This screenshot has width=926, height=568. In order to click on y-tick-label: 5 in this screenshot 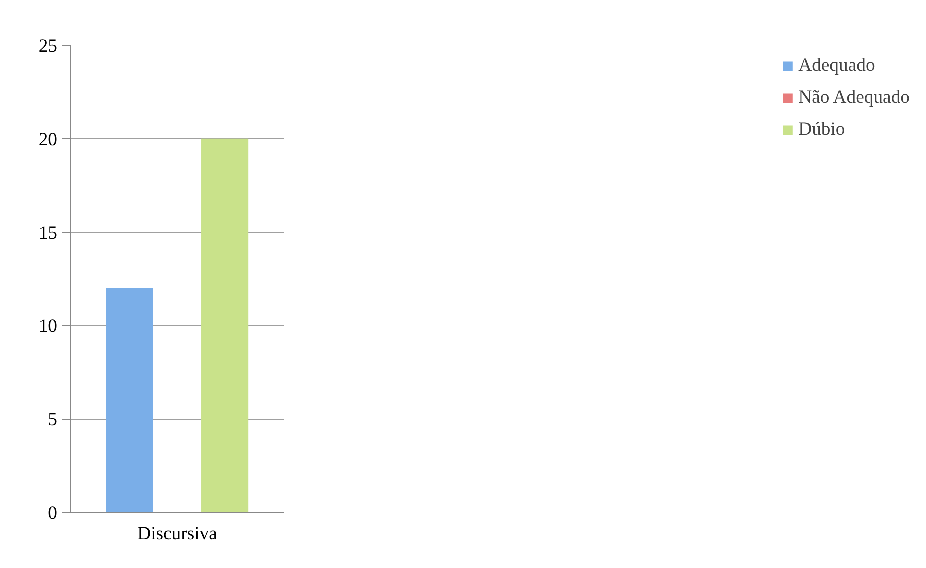, I will do `click(53, 420)`.